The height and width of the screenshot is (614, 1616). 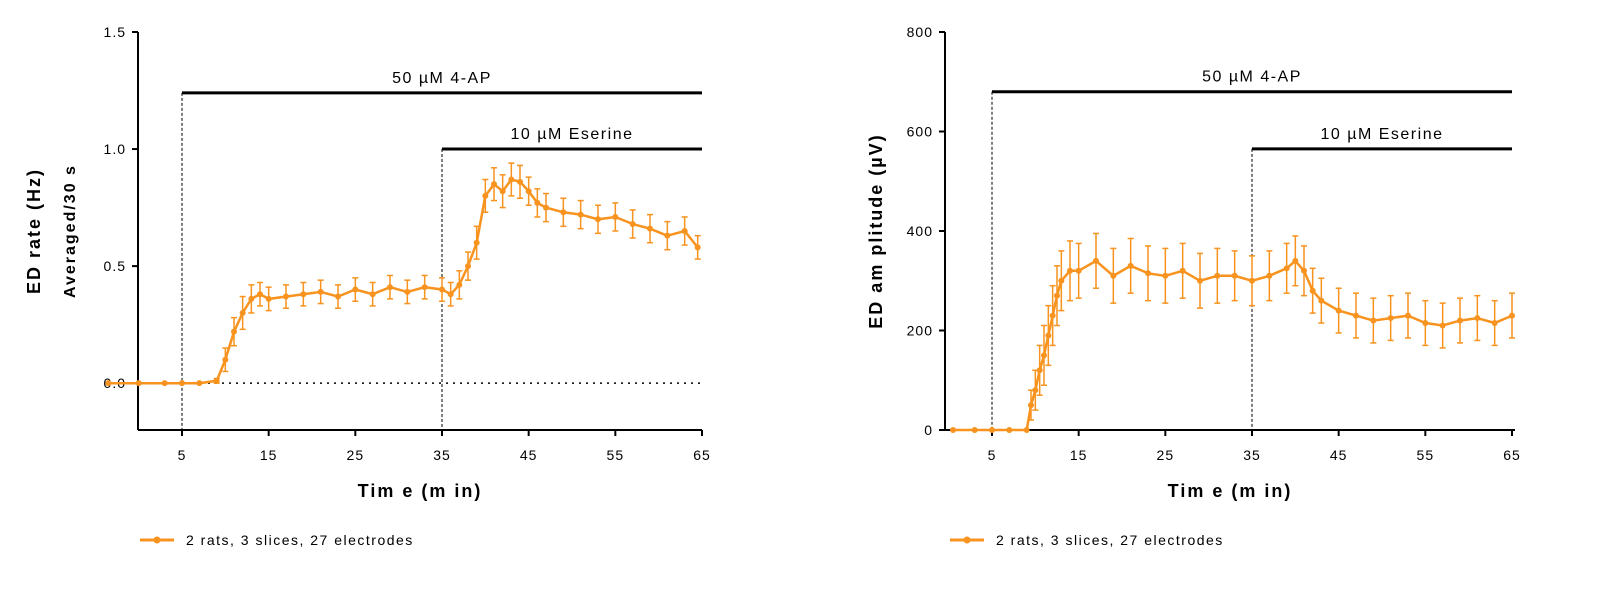 What do you see at coordinates (876, 230) in the screenshot?
I see `y-axis-title: ED am plitude (µV)` at bounding box center [876, 230].